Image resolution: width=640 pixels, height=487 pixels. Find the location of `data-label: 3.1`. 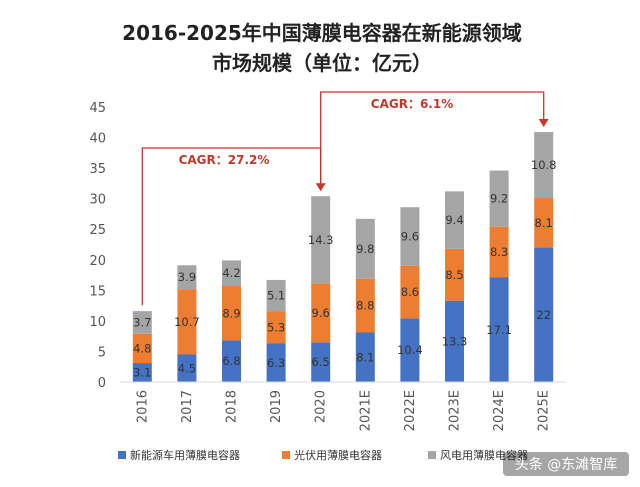

data-label: 3.1 is located at coordinates (142, 373).